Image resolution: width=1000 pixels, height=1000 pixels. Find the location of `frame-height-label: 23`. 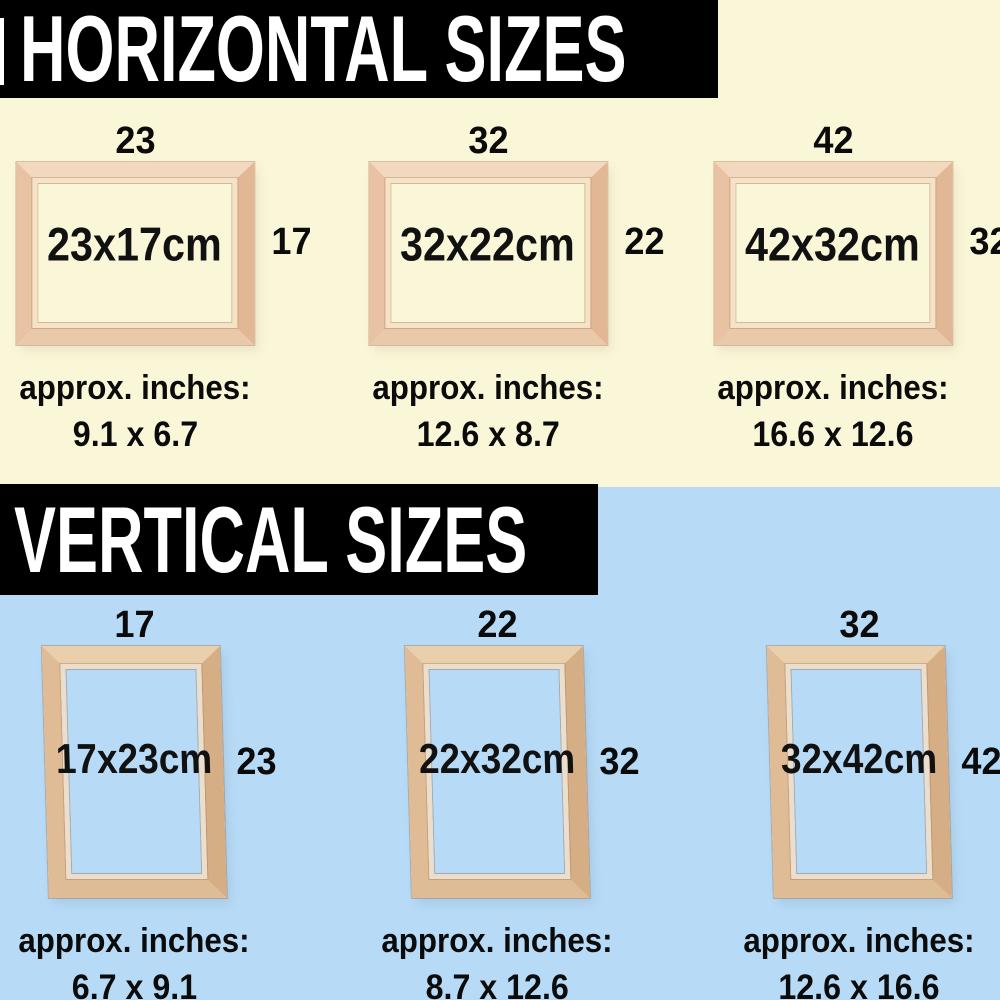

frame-height-label: 23 is located at coordinates (256, 761).